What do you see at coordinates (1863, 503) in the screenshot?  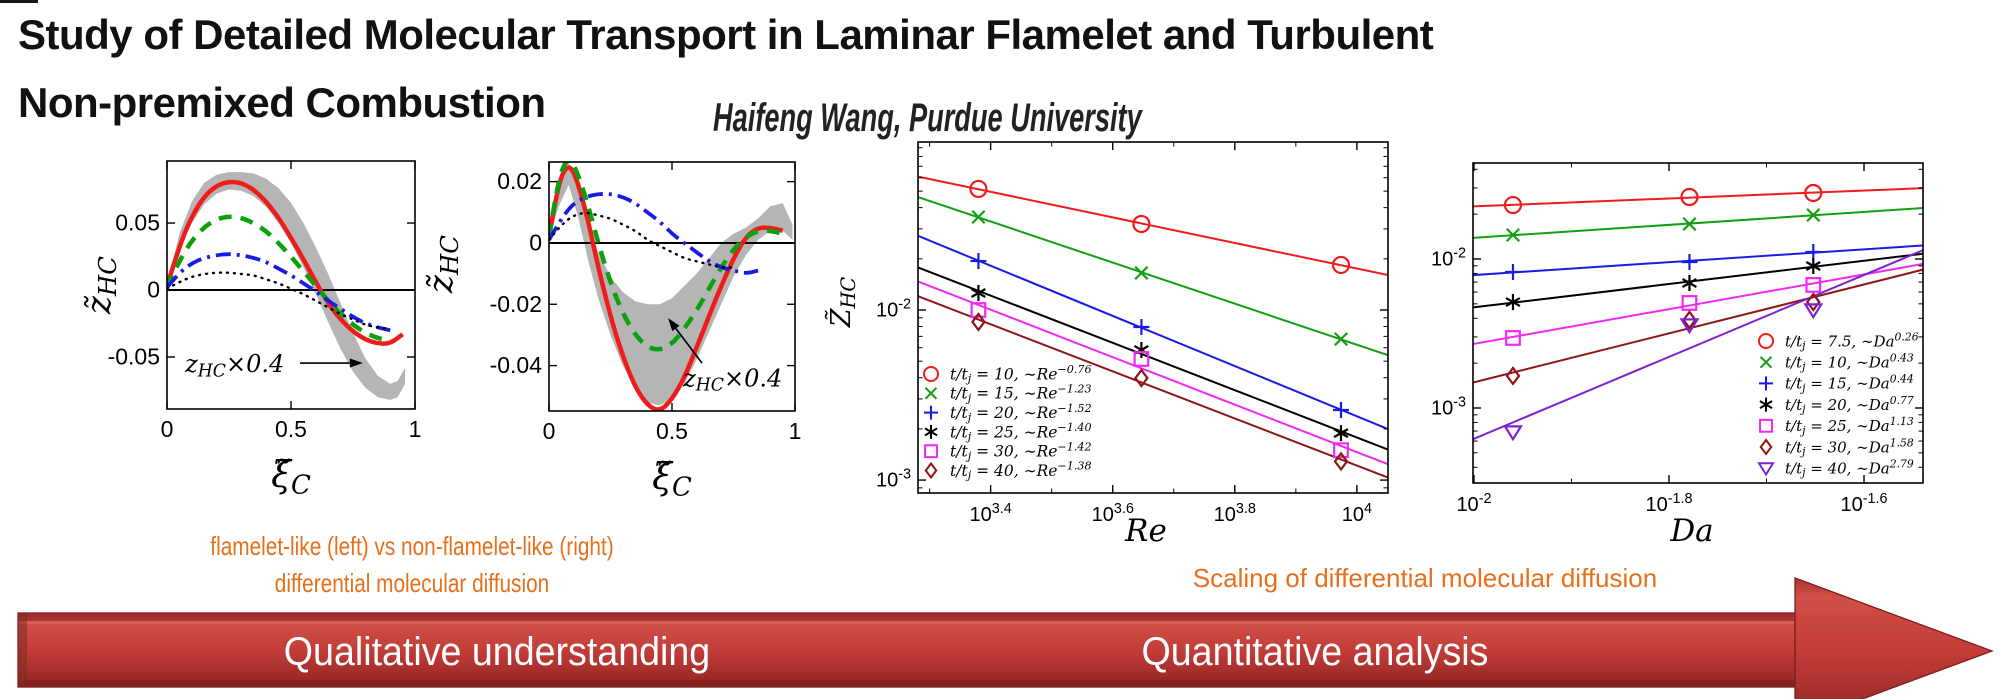 I see `svg-text: 10-1.6` at bounding box center [1863, 503].